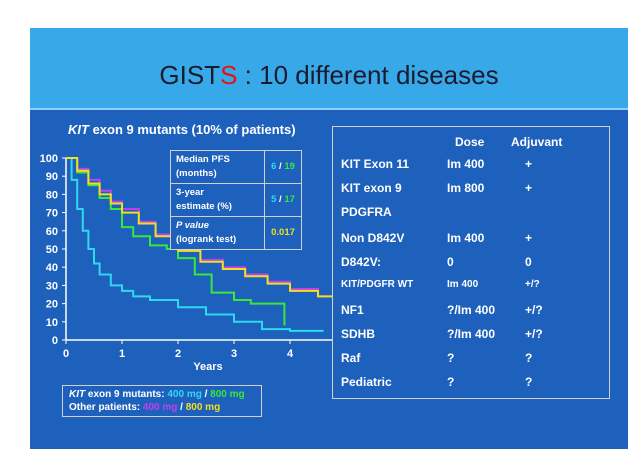 This screenshot has height=451, width=638. Describe the element at coordinates (52, 305) in the screenshot. I see `y-tick-label: 20` at that location.